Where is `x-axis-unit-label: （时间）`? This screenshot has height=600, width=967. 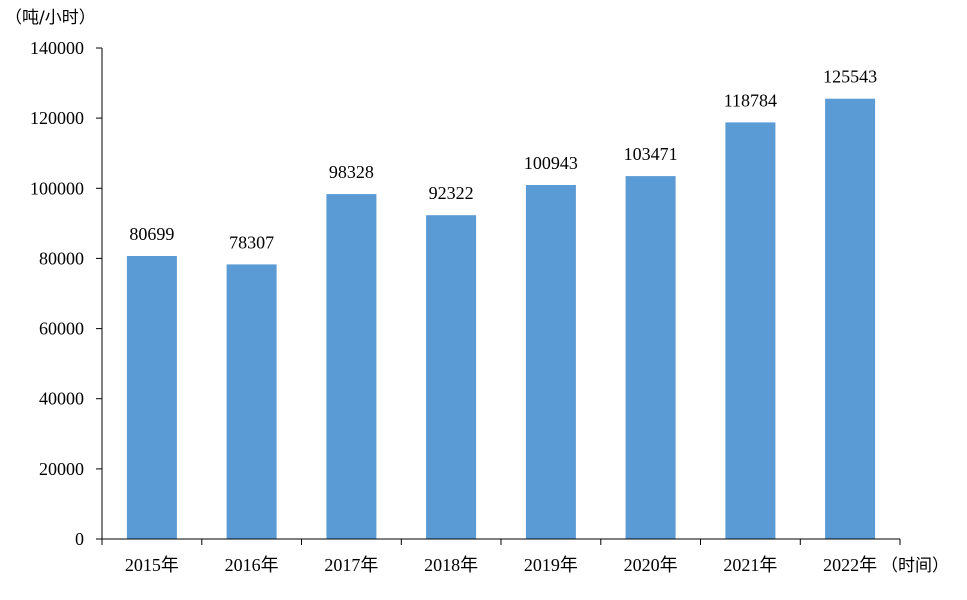 x-axis-unit-label: （时间） is located at coordinates (915, 566).